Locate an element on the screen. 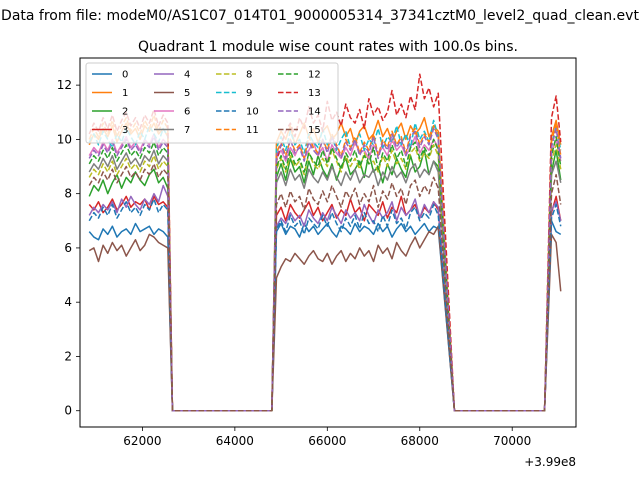 The width and height of the screenshot is (640, 484). legend-label: 5 is located at coordinates (187, 93).